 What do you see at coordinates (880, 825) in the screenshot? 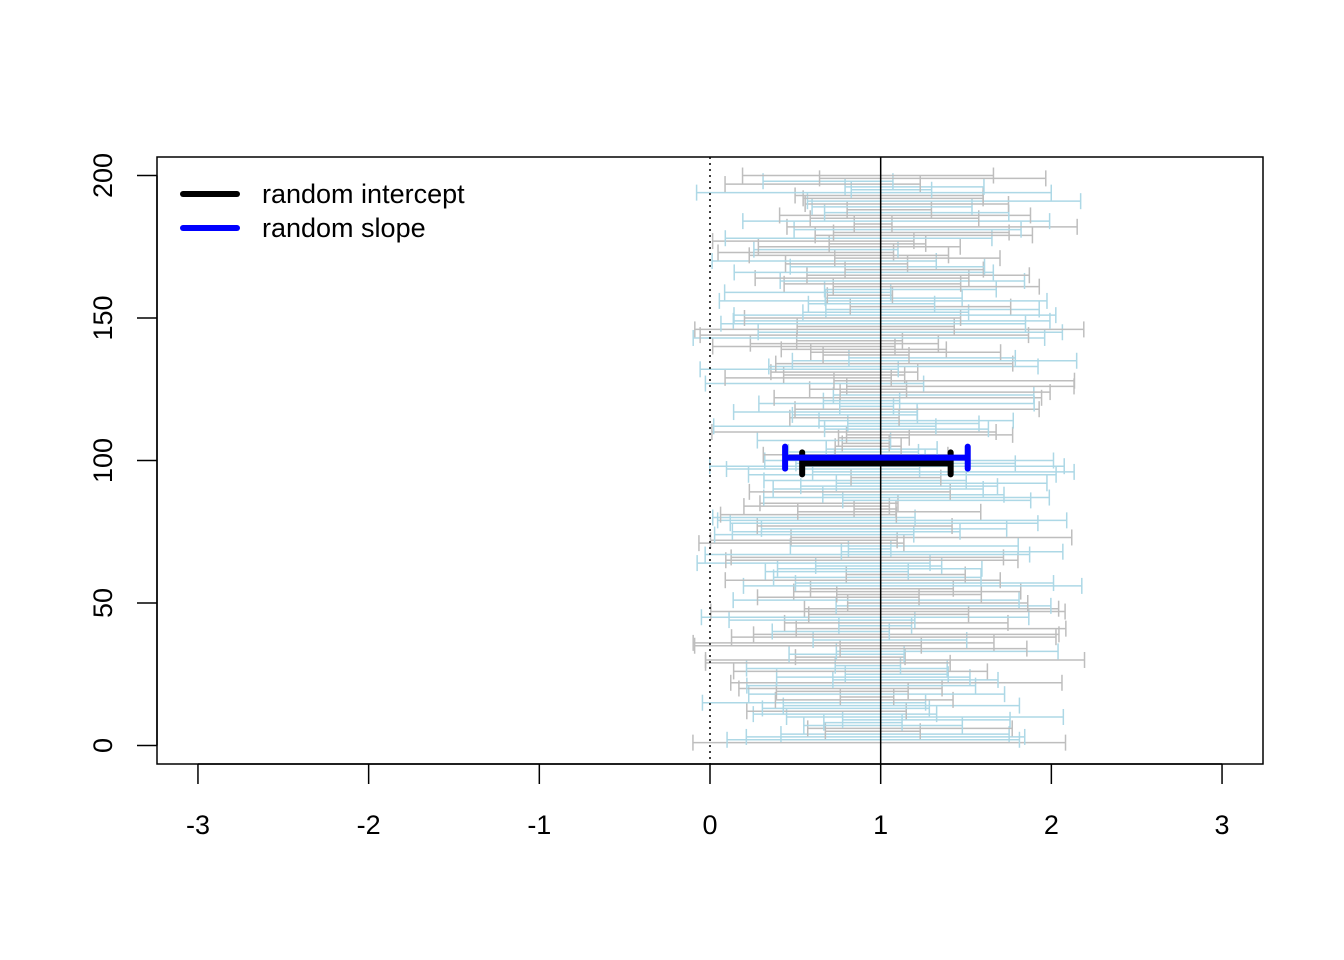
I see `x-tick-label: 1` at bounding box center [880, 825].